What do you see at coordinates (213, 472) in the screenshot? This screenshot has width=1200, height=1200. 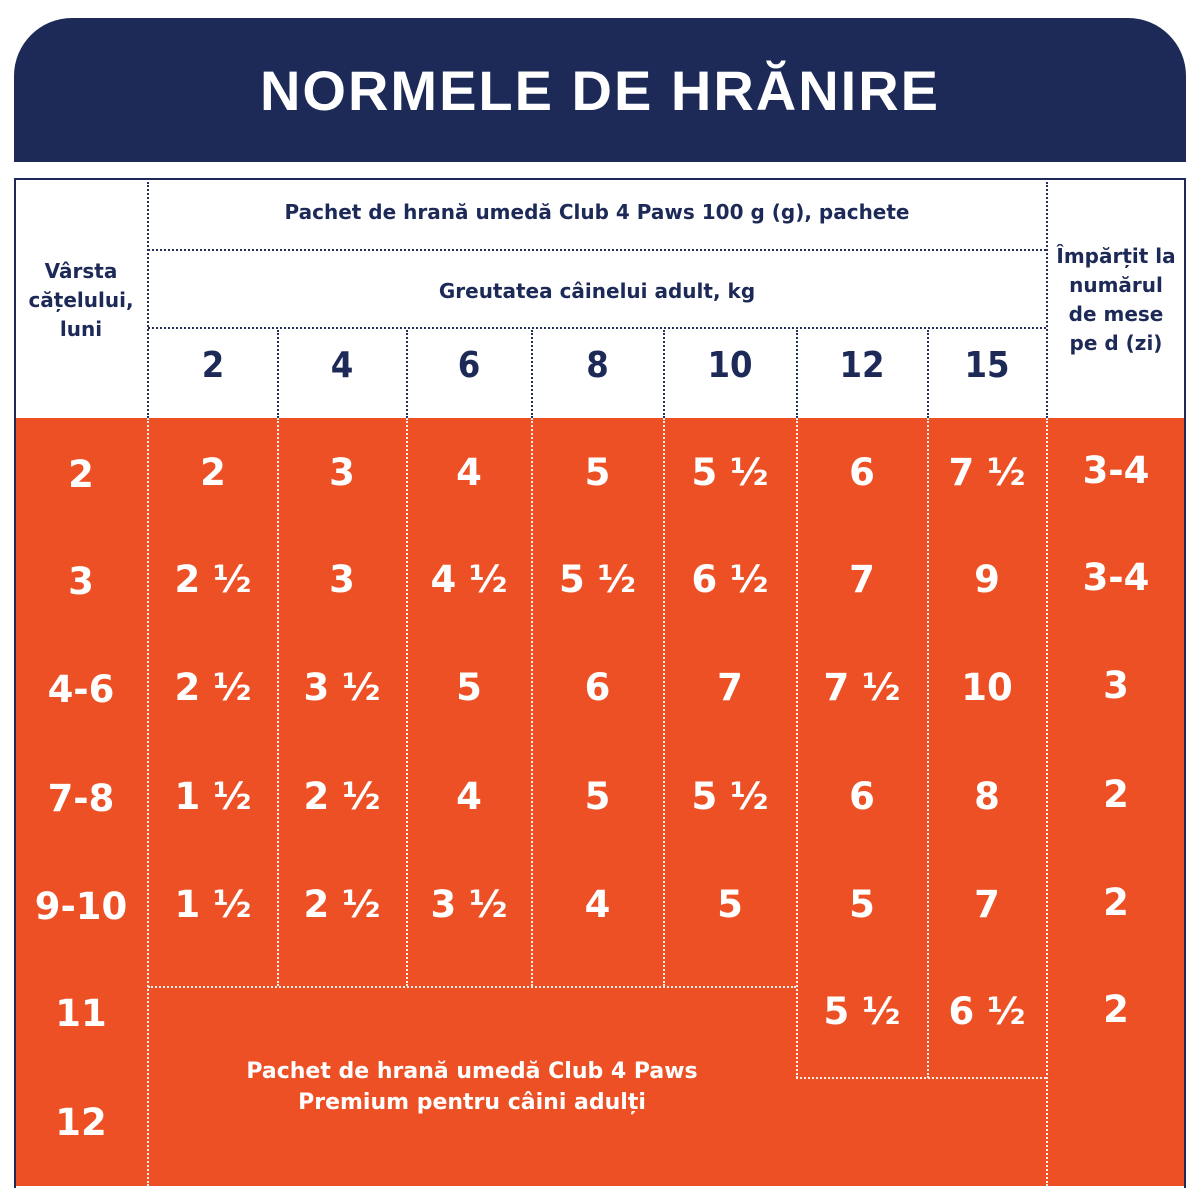 I see `portion-cell: 2` at bounding box center [213, 472].